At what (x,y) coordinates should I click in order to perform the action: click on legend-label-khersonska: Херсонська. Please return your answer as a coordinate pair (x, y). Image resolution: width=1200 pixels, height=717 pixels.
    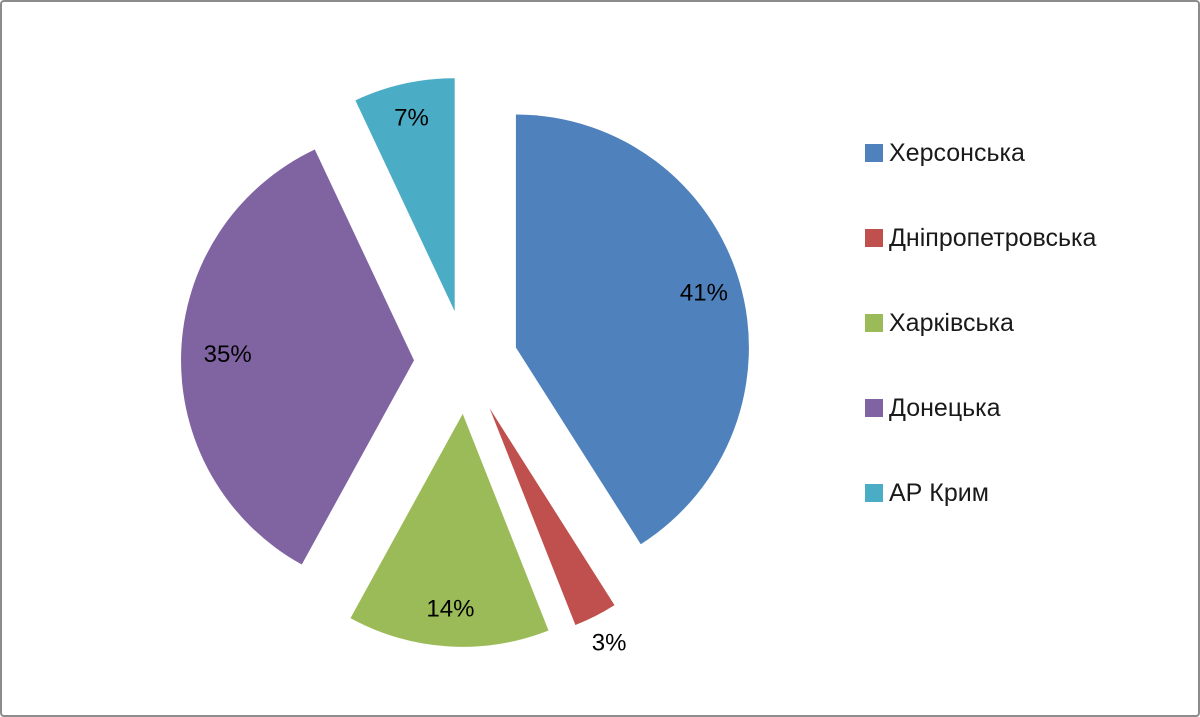
    Looking at the image, I should click on (957, 153).